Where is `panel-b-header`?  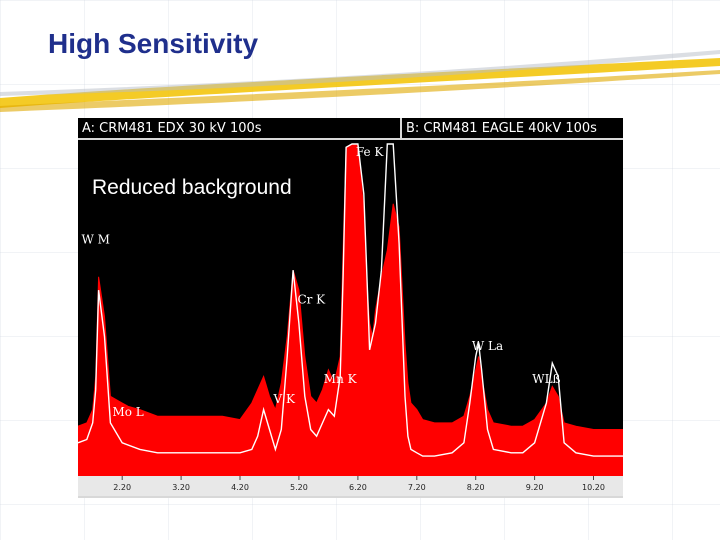 panel-b-header is located at coordinates (512, 128).